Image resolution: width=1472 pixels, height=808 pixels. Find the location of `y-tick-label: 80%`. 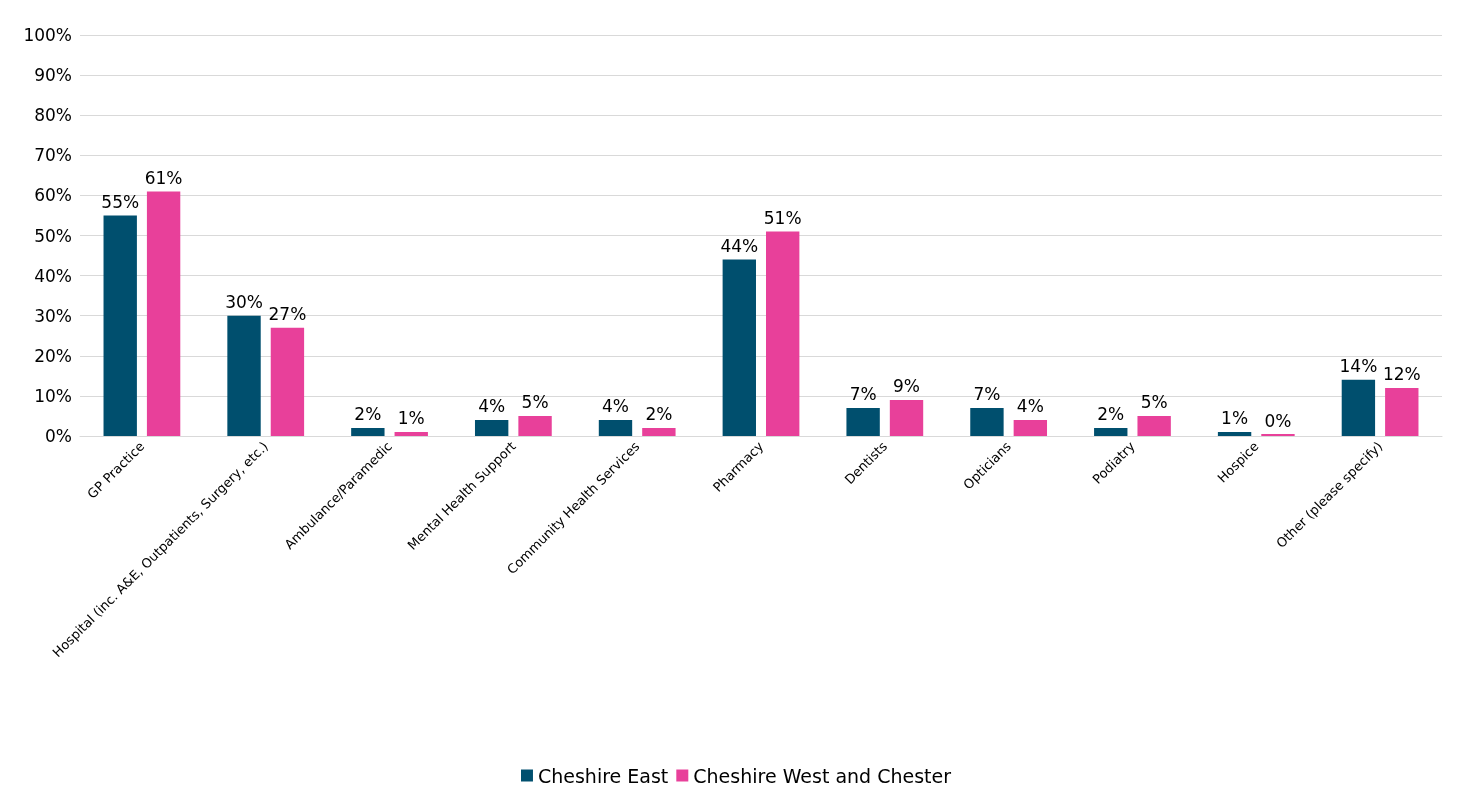

y-tick-label: 80% is located at coordinates (53, 115).